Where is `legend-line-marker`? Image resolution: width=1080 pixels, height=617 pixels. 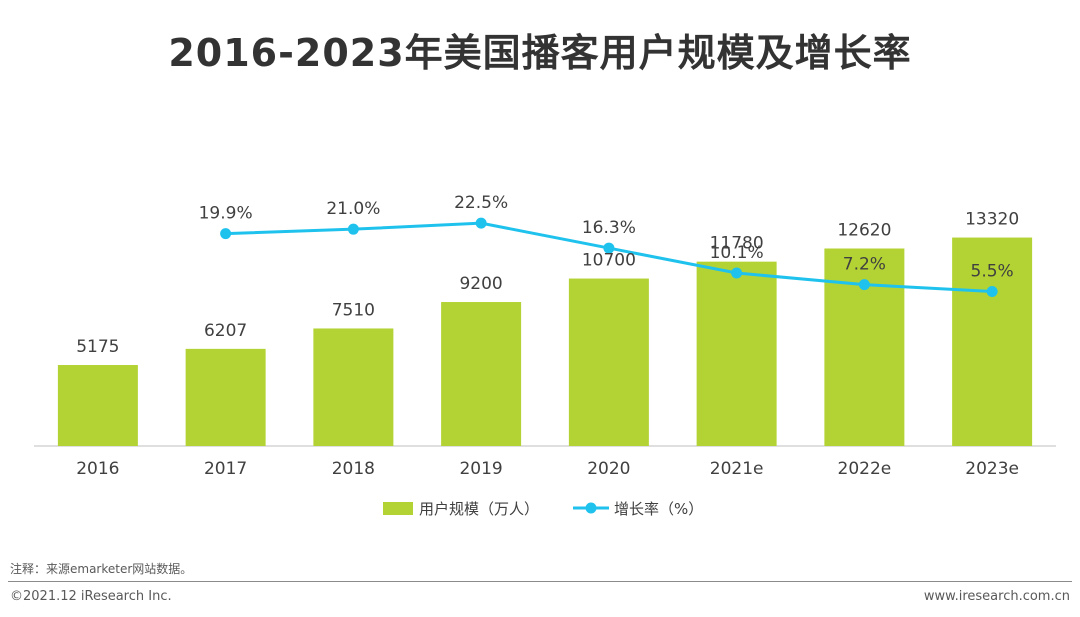 legend-line-marker is located at coordinates (591, 508).